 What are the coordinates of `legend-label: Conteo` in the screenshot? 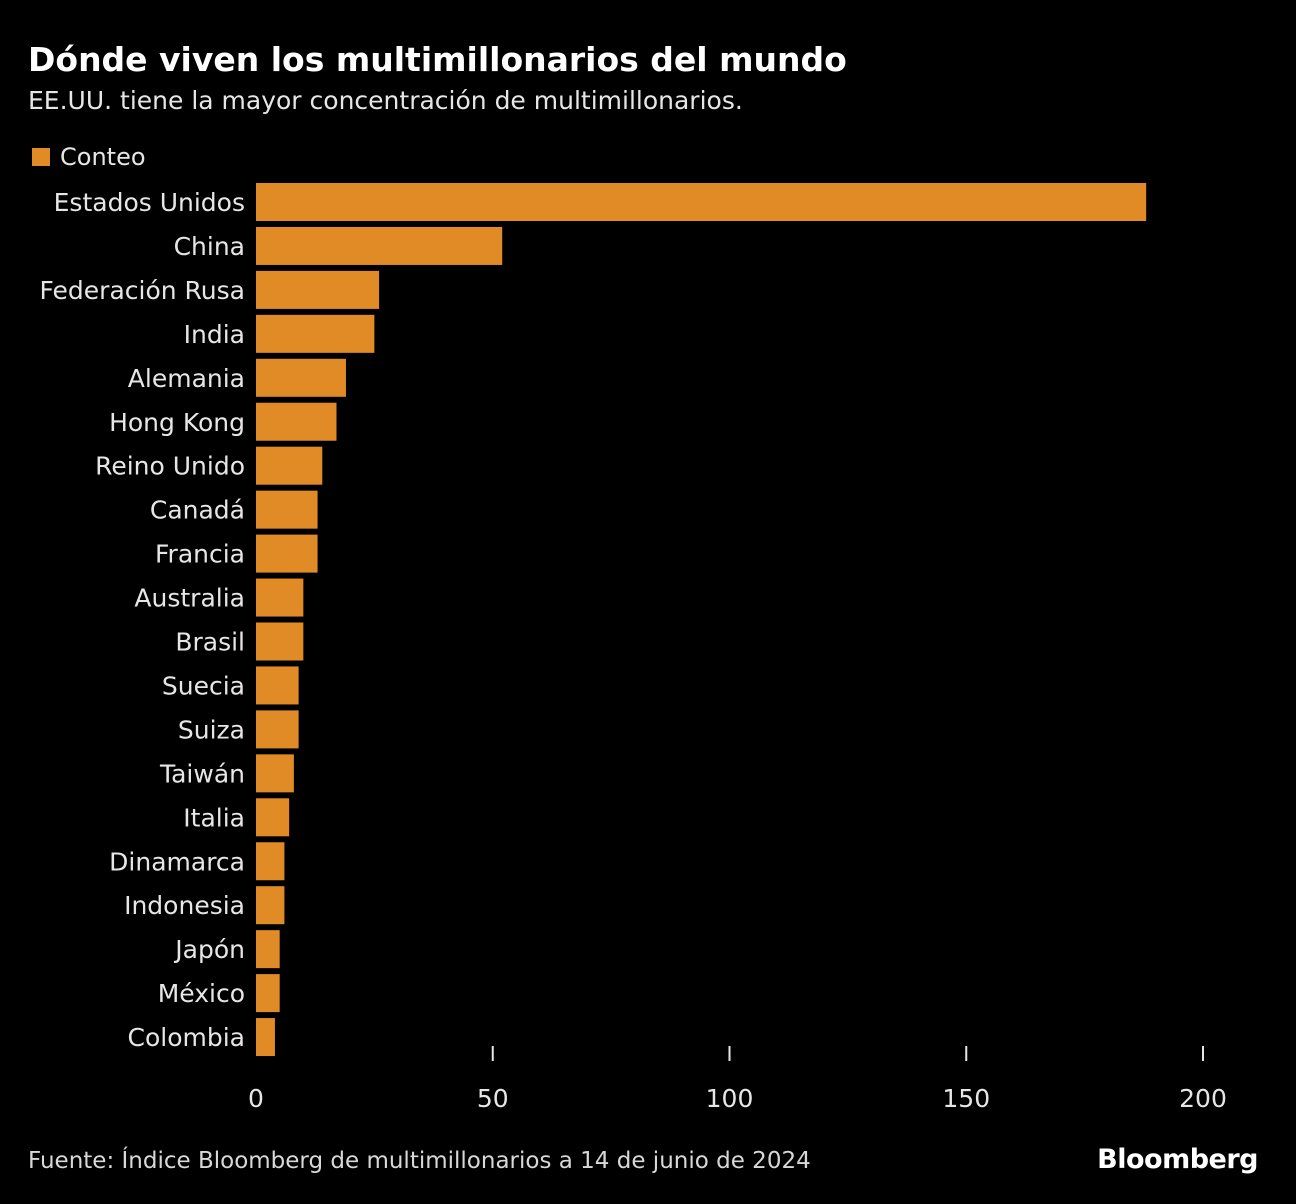 It's located at (103, 157).